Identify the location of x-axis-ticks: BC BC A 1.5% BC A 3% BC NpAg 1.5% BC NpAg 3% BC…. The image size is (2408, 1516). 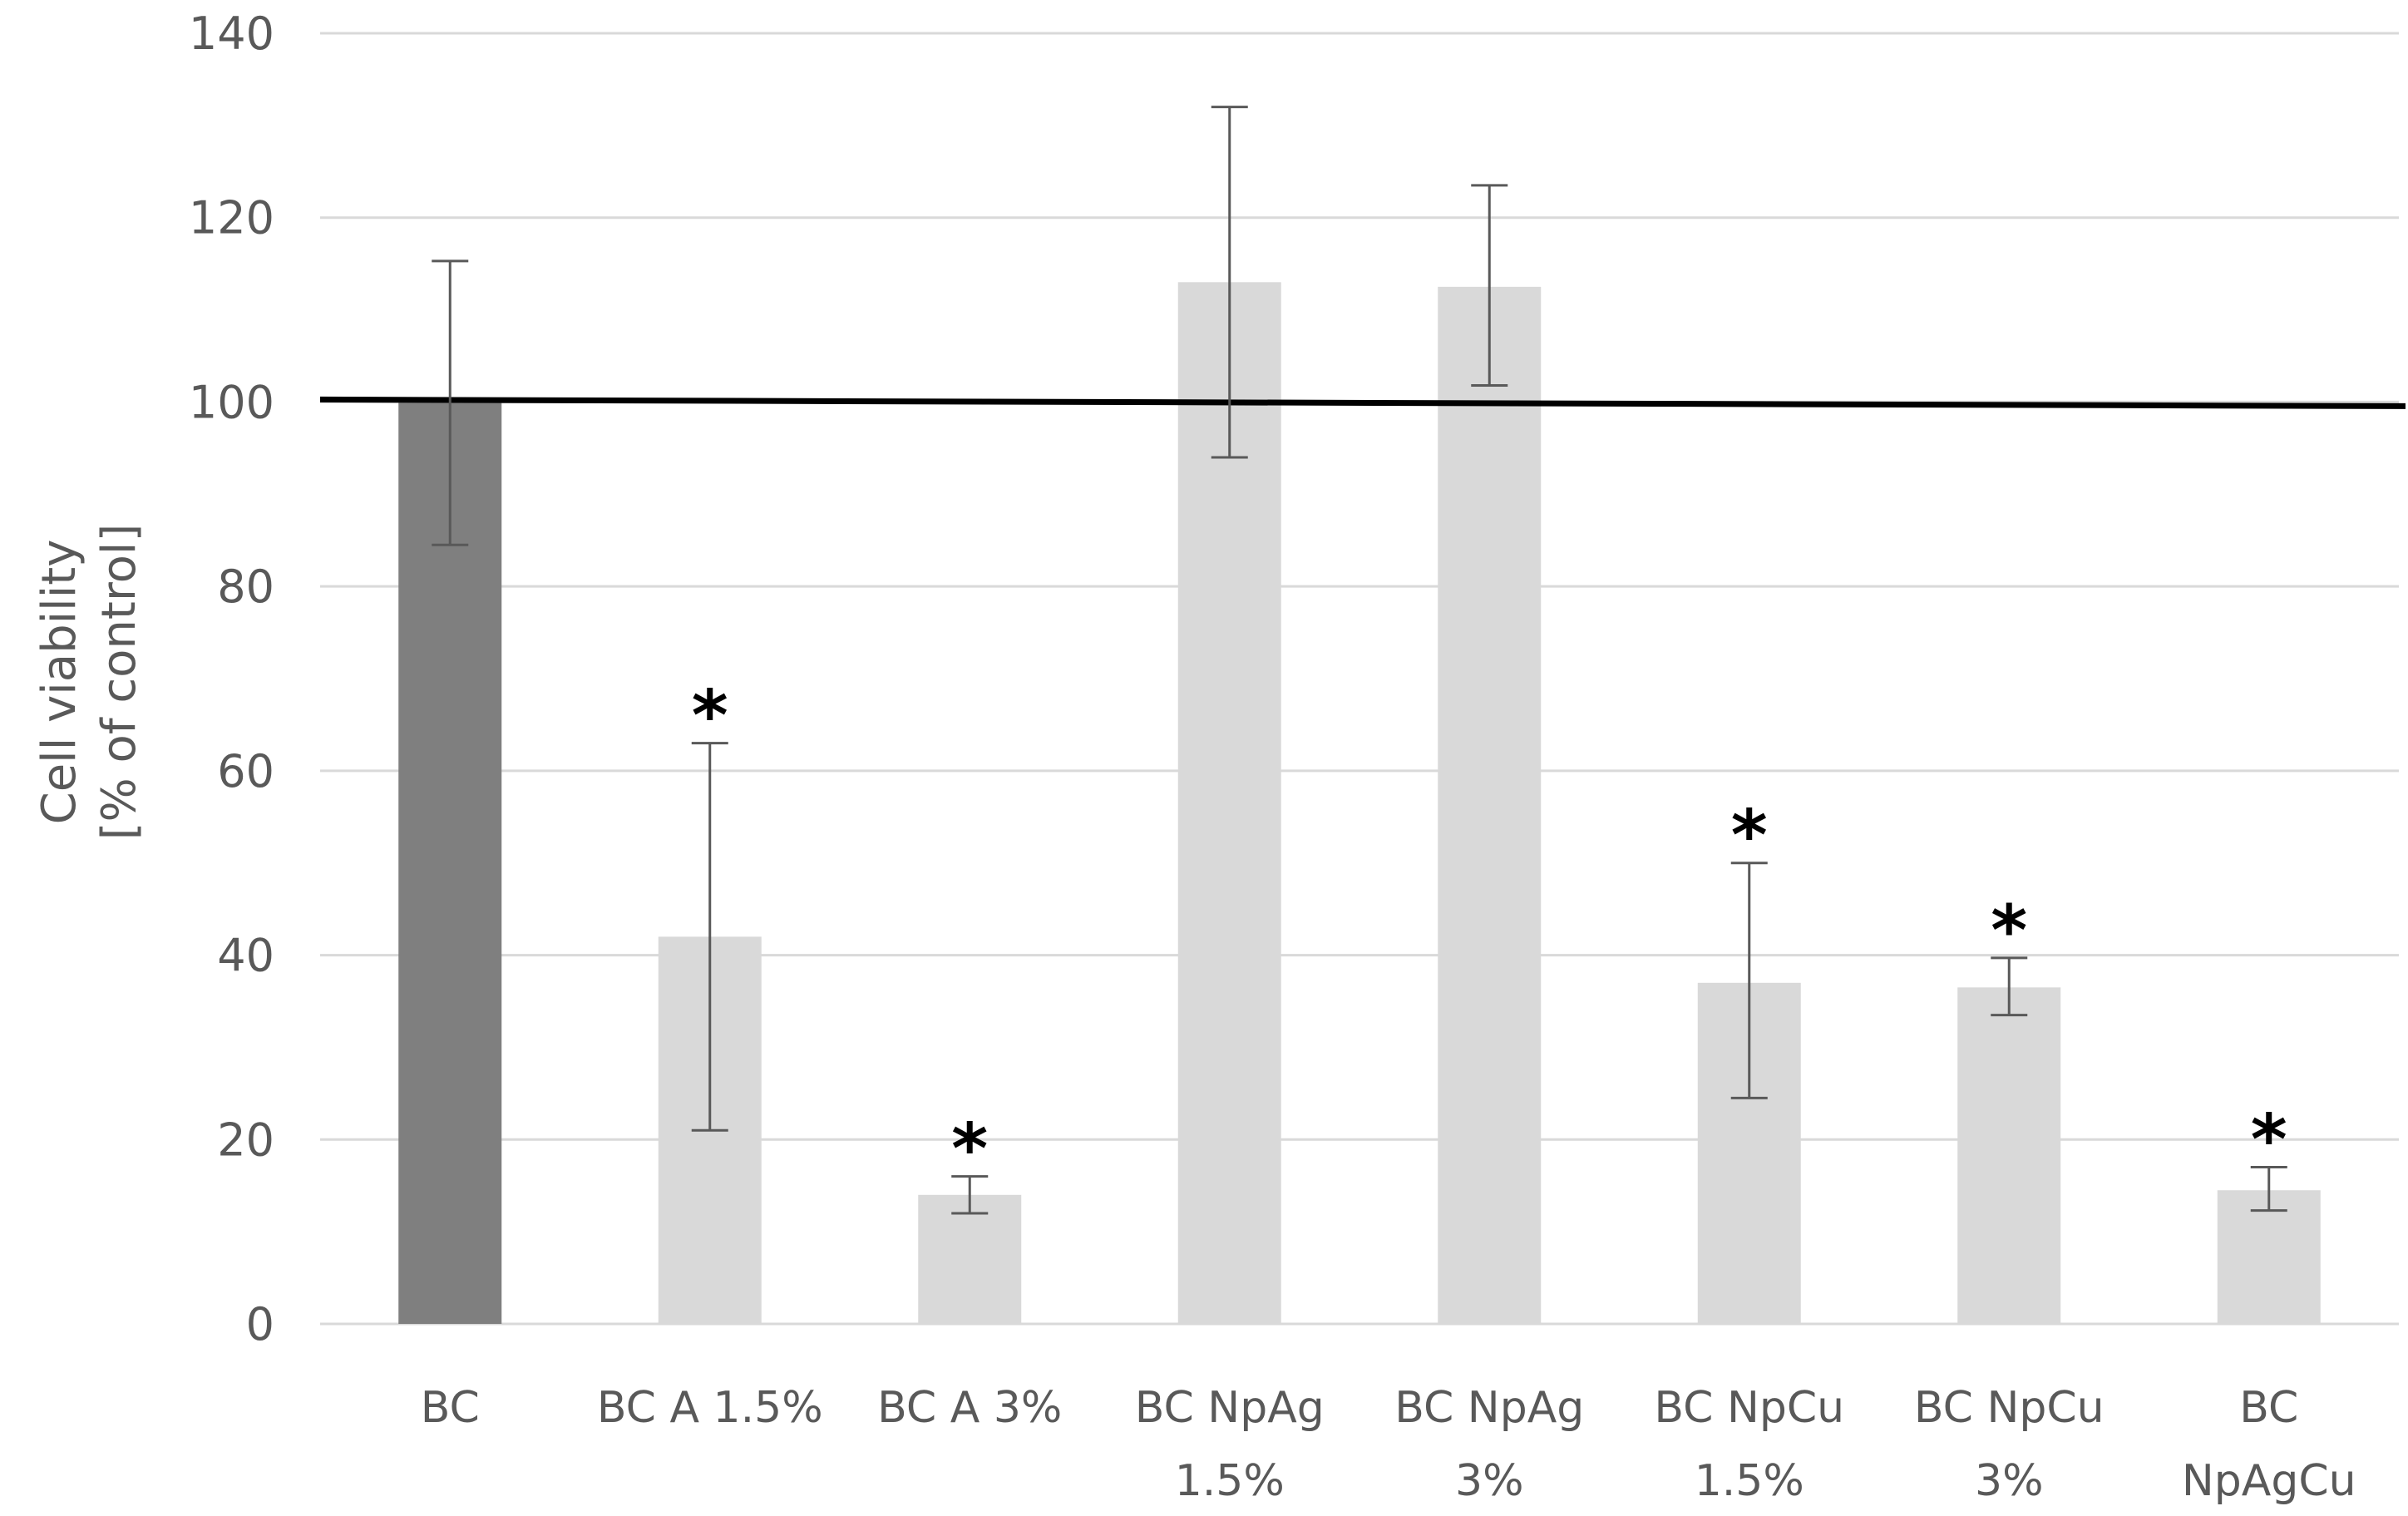
(1389, 1444).